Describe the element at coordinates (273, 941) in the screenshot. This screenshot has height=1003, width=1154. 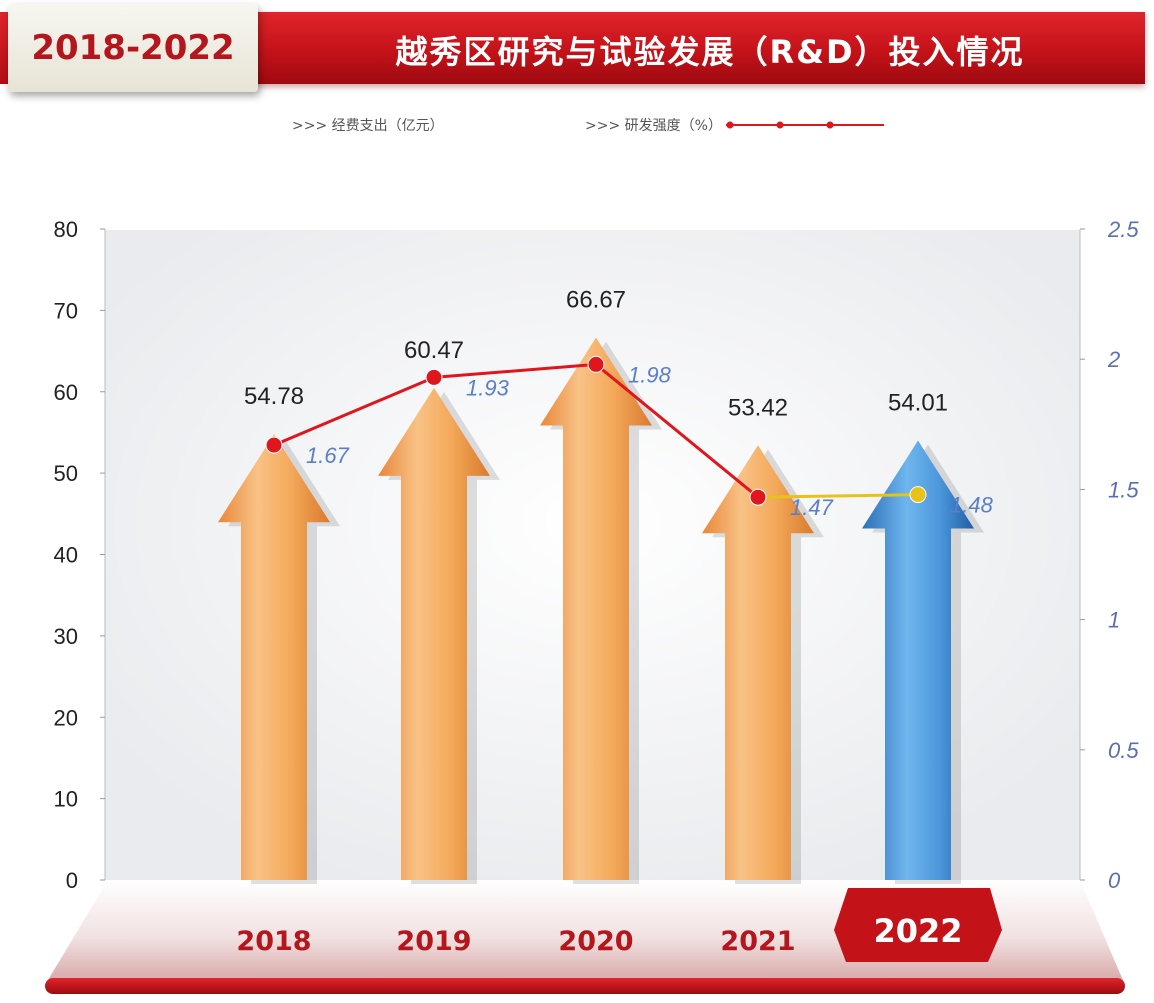
I see `category-label: 2018` at that location.